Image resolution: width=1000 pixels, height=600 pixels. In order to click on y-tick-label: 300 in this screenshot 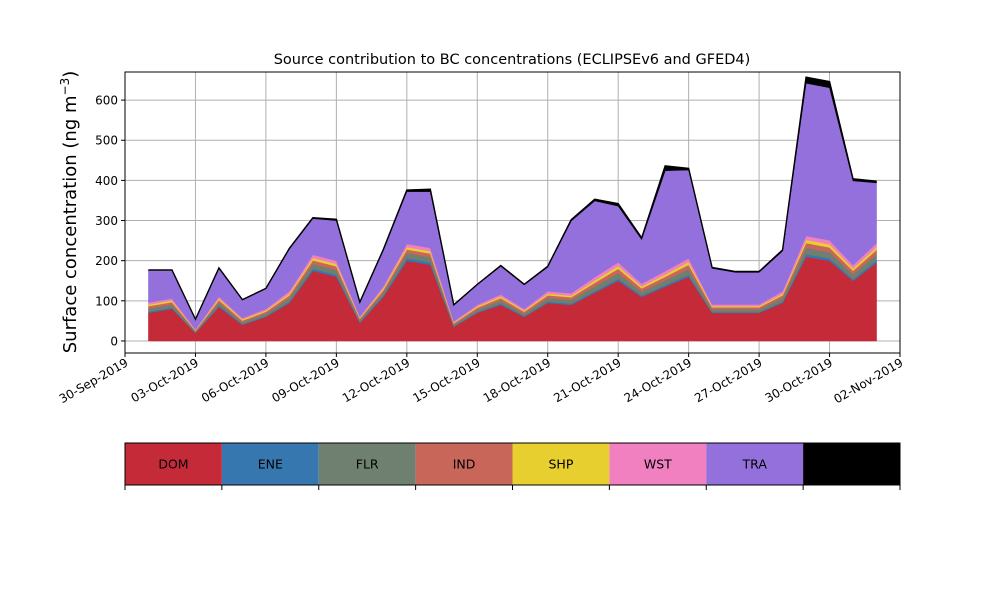, I will do `click(106, 221)`.